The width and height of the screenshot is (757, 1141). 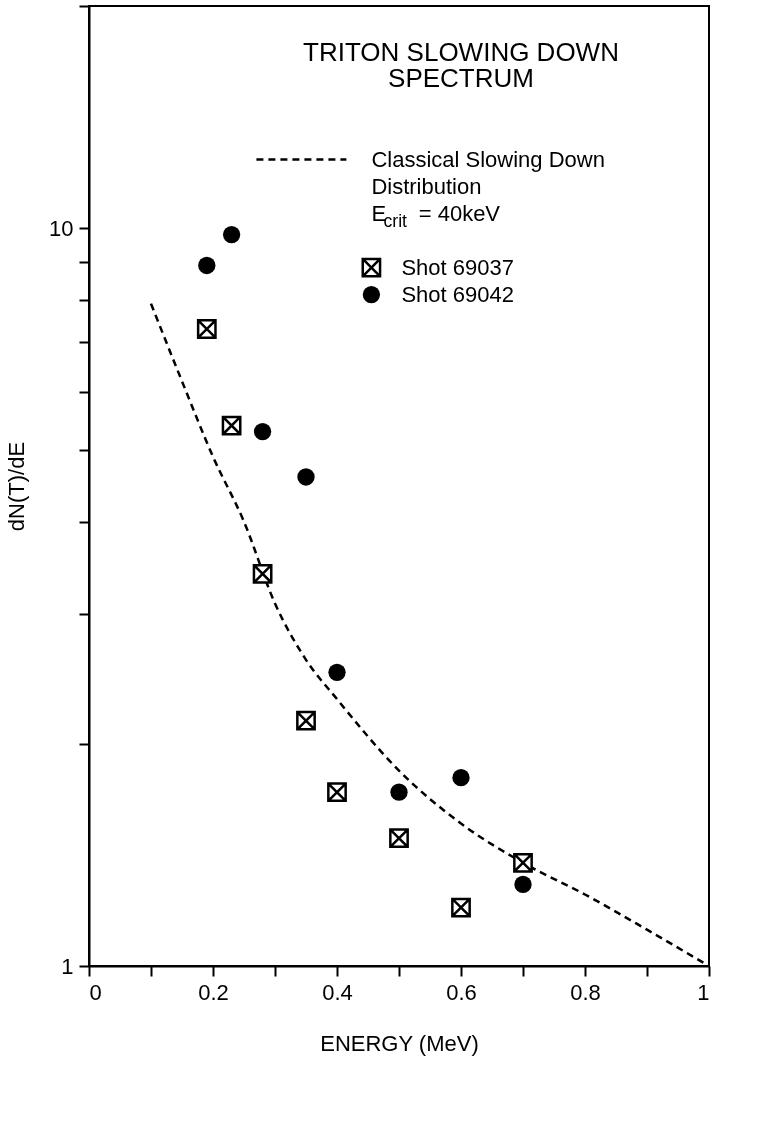 I want to click on y-tick-label: 10, so click(x=61, y=228).